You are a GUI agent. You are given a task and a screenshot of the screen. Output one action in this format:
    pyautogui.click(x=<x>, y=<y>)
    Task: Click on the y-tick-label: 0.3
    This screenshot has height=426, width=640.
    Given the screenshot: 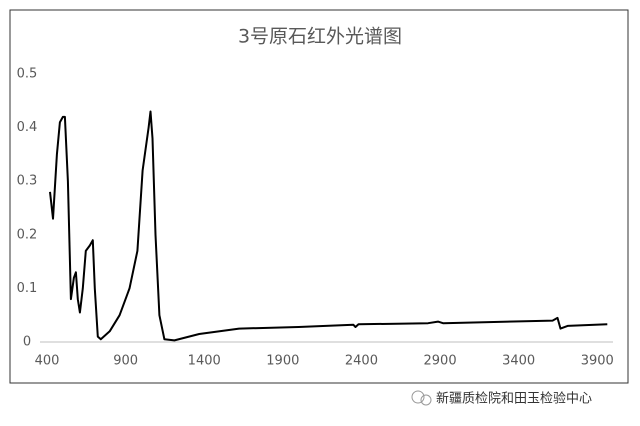 What is the action you would take?
    pyautogui.click(x=27, y=181)
    